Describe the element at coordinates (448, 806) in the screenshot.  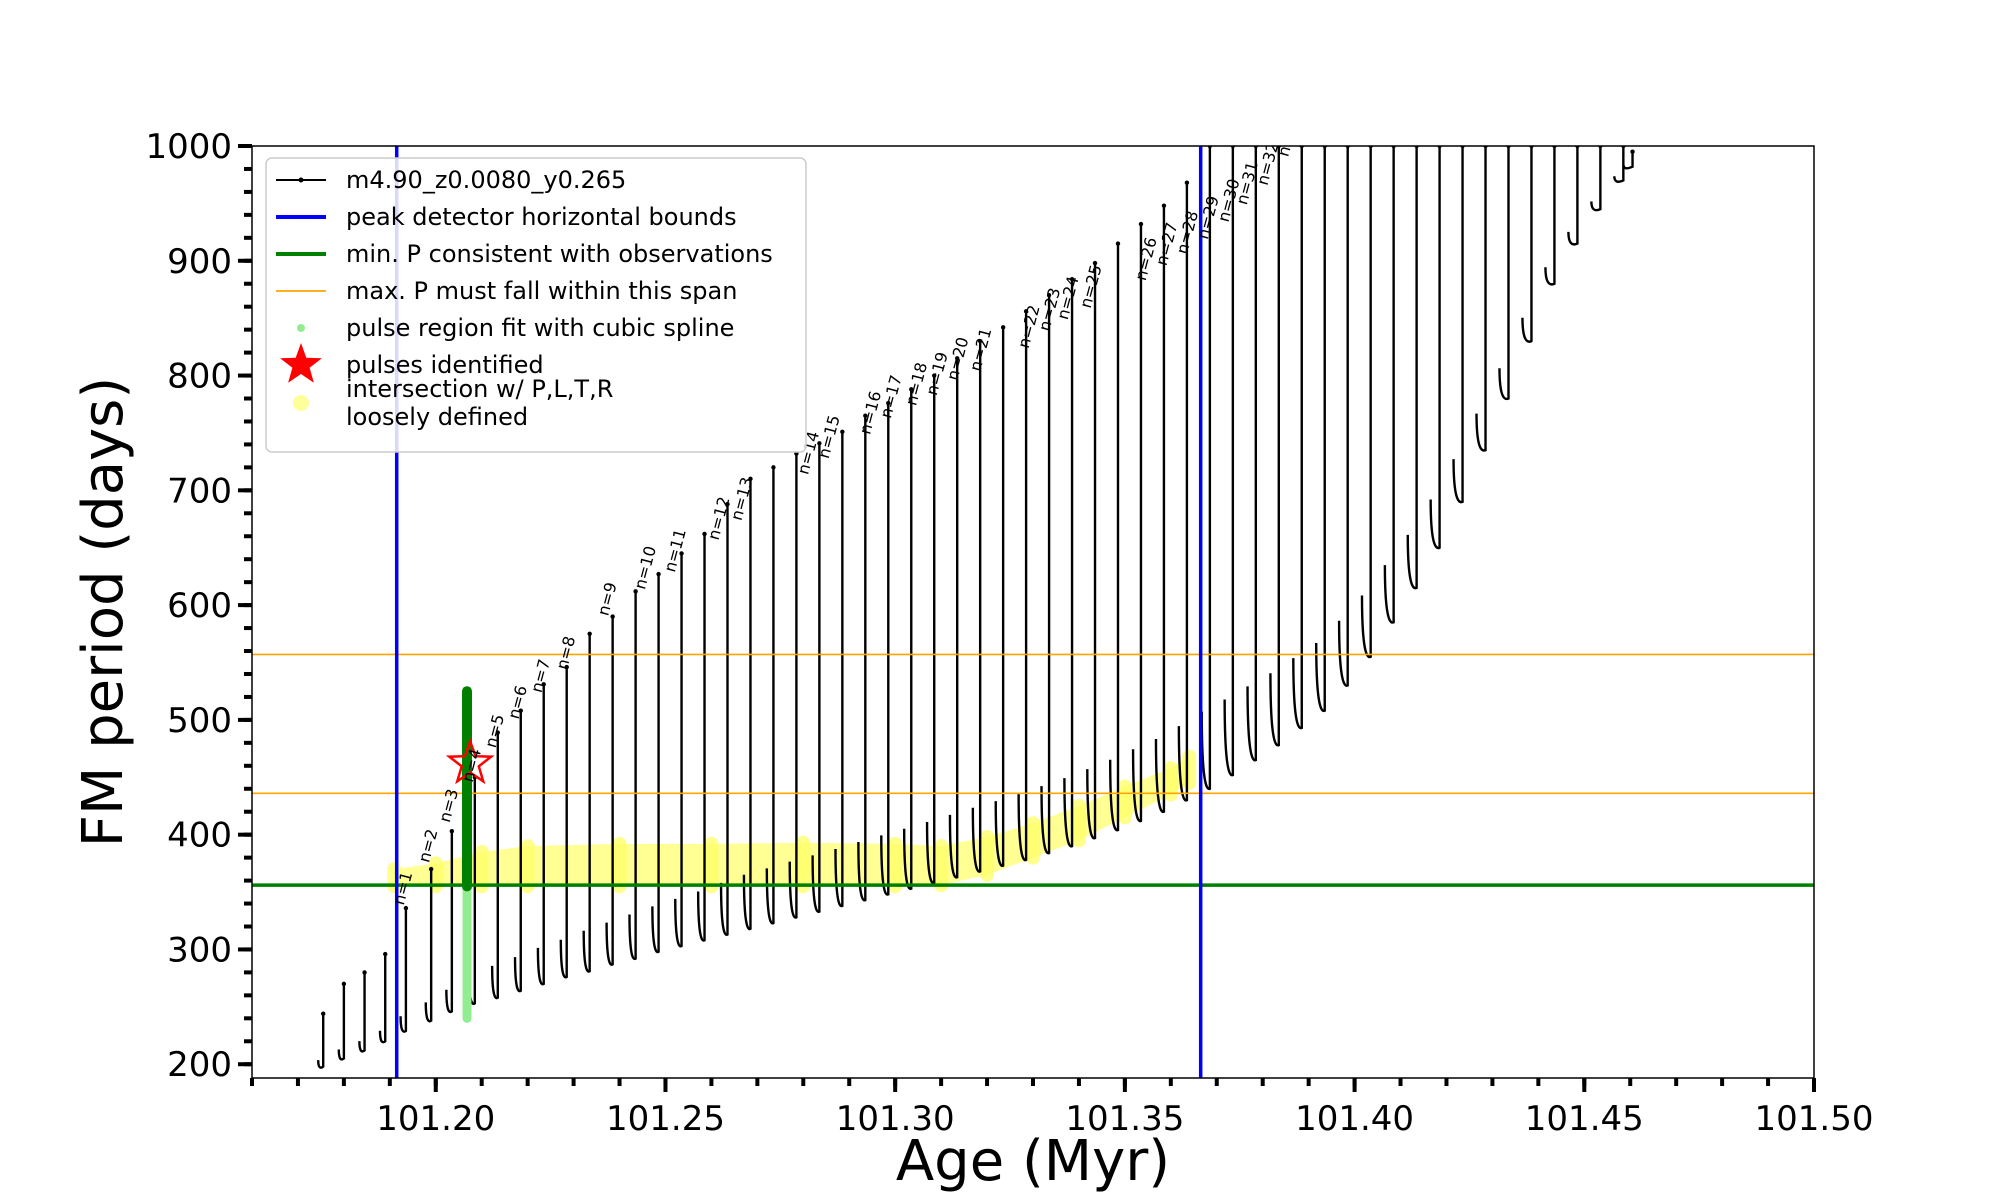
I see `pulse-number-label: n=3` at that location.